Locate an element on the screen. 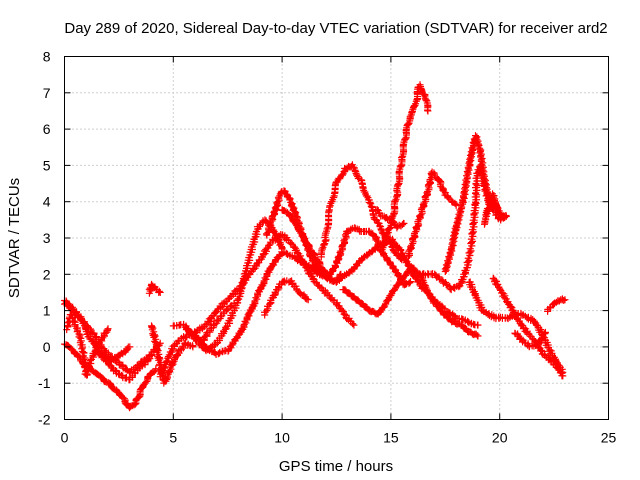 The width and height of the screenshot is (640, 480). x-tick-label: 5 is located at coordinates (173, 438).